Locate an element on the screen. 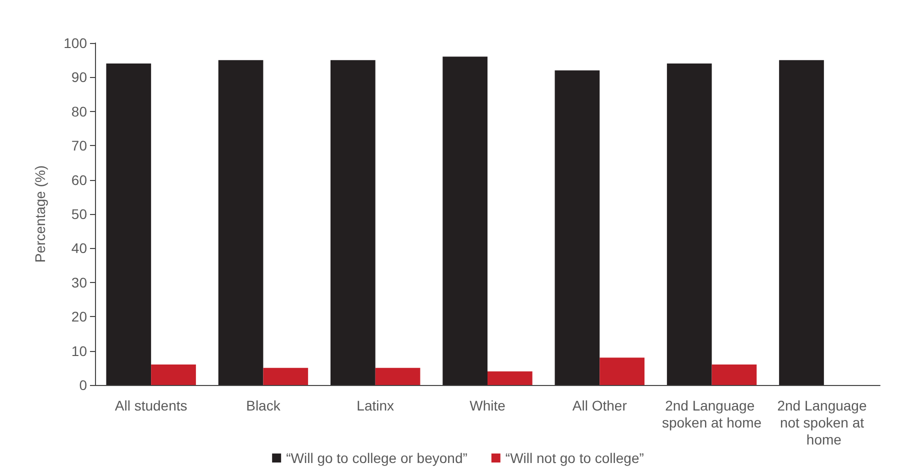  x-tick-label: All Other is located at coordinates (600, 406).